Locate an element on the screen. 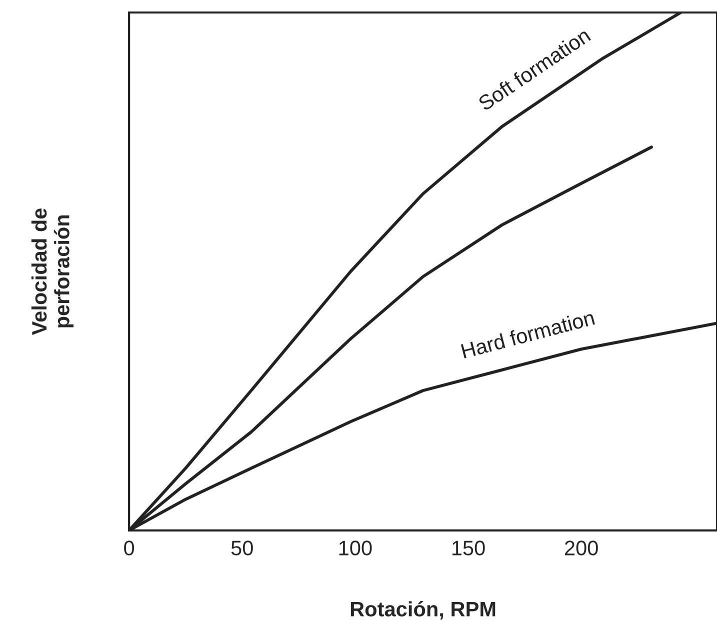  x-tick-label: 200 is located at coordinates (581, 548).